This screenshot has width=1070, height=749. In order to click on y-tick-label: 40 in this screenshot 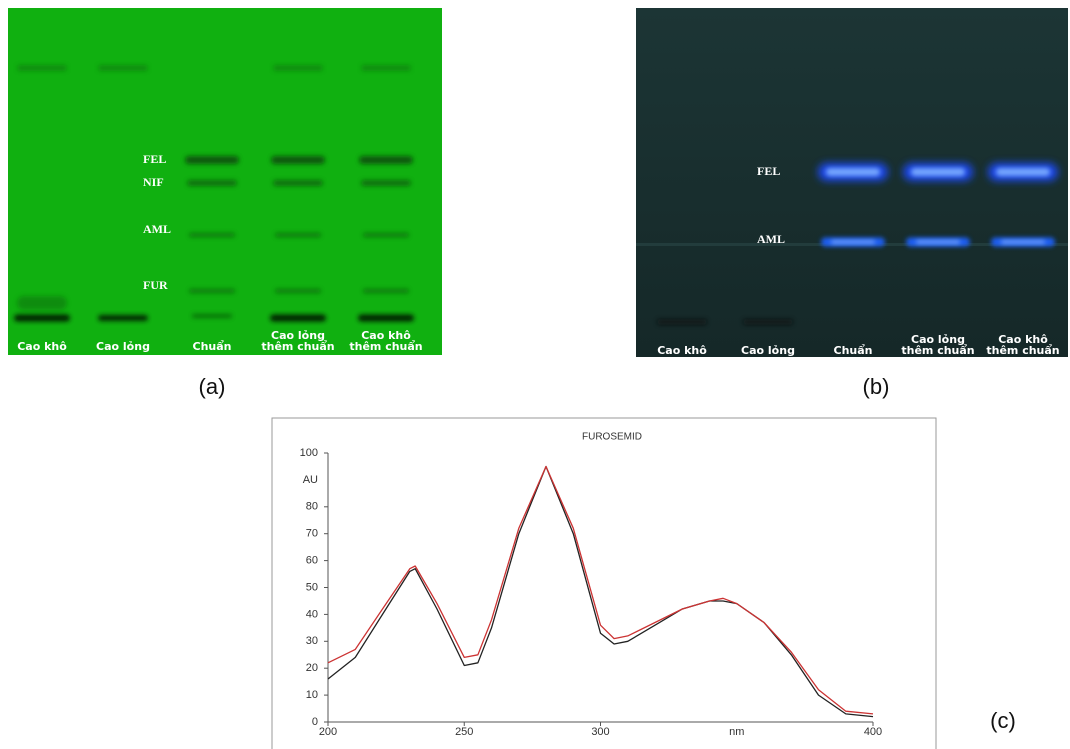, I will do `click(312, 614)`.